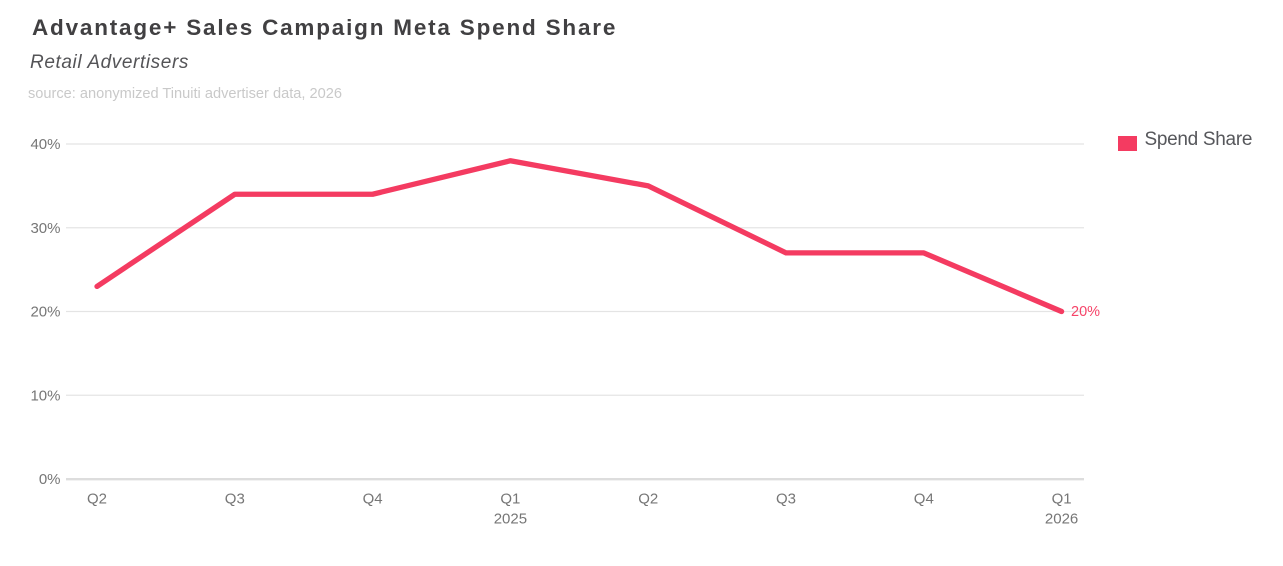  I want to click on svg-text: 2026, so click(1061, 519).